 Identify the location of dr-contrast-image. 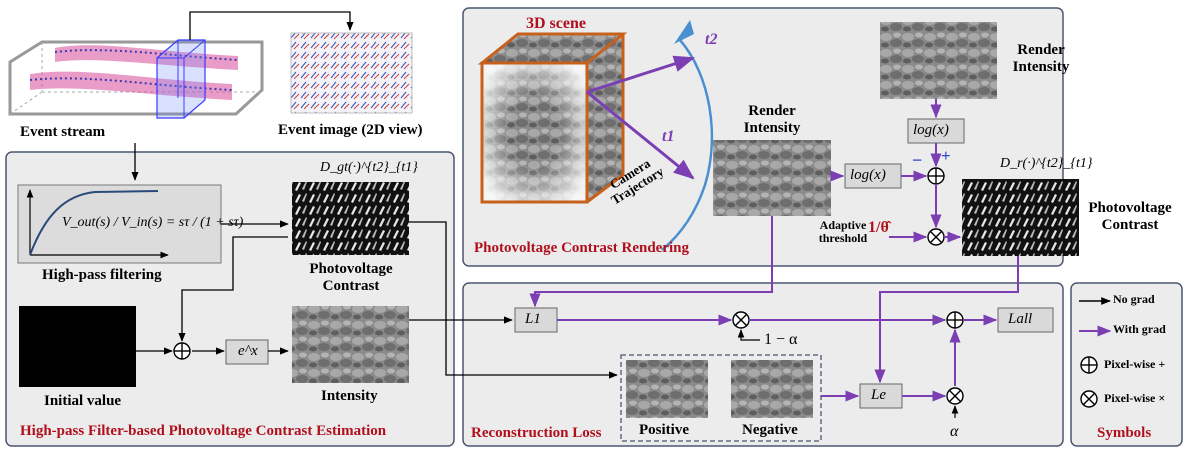
(1020, 217).